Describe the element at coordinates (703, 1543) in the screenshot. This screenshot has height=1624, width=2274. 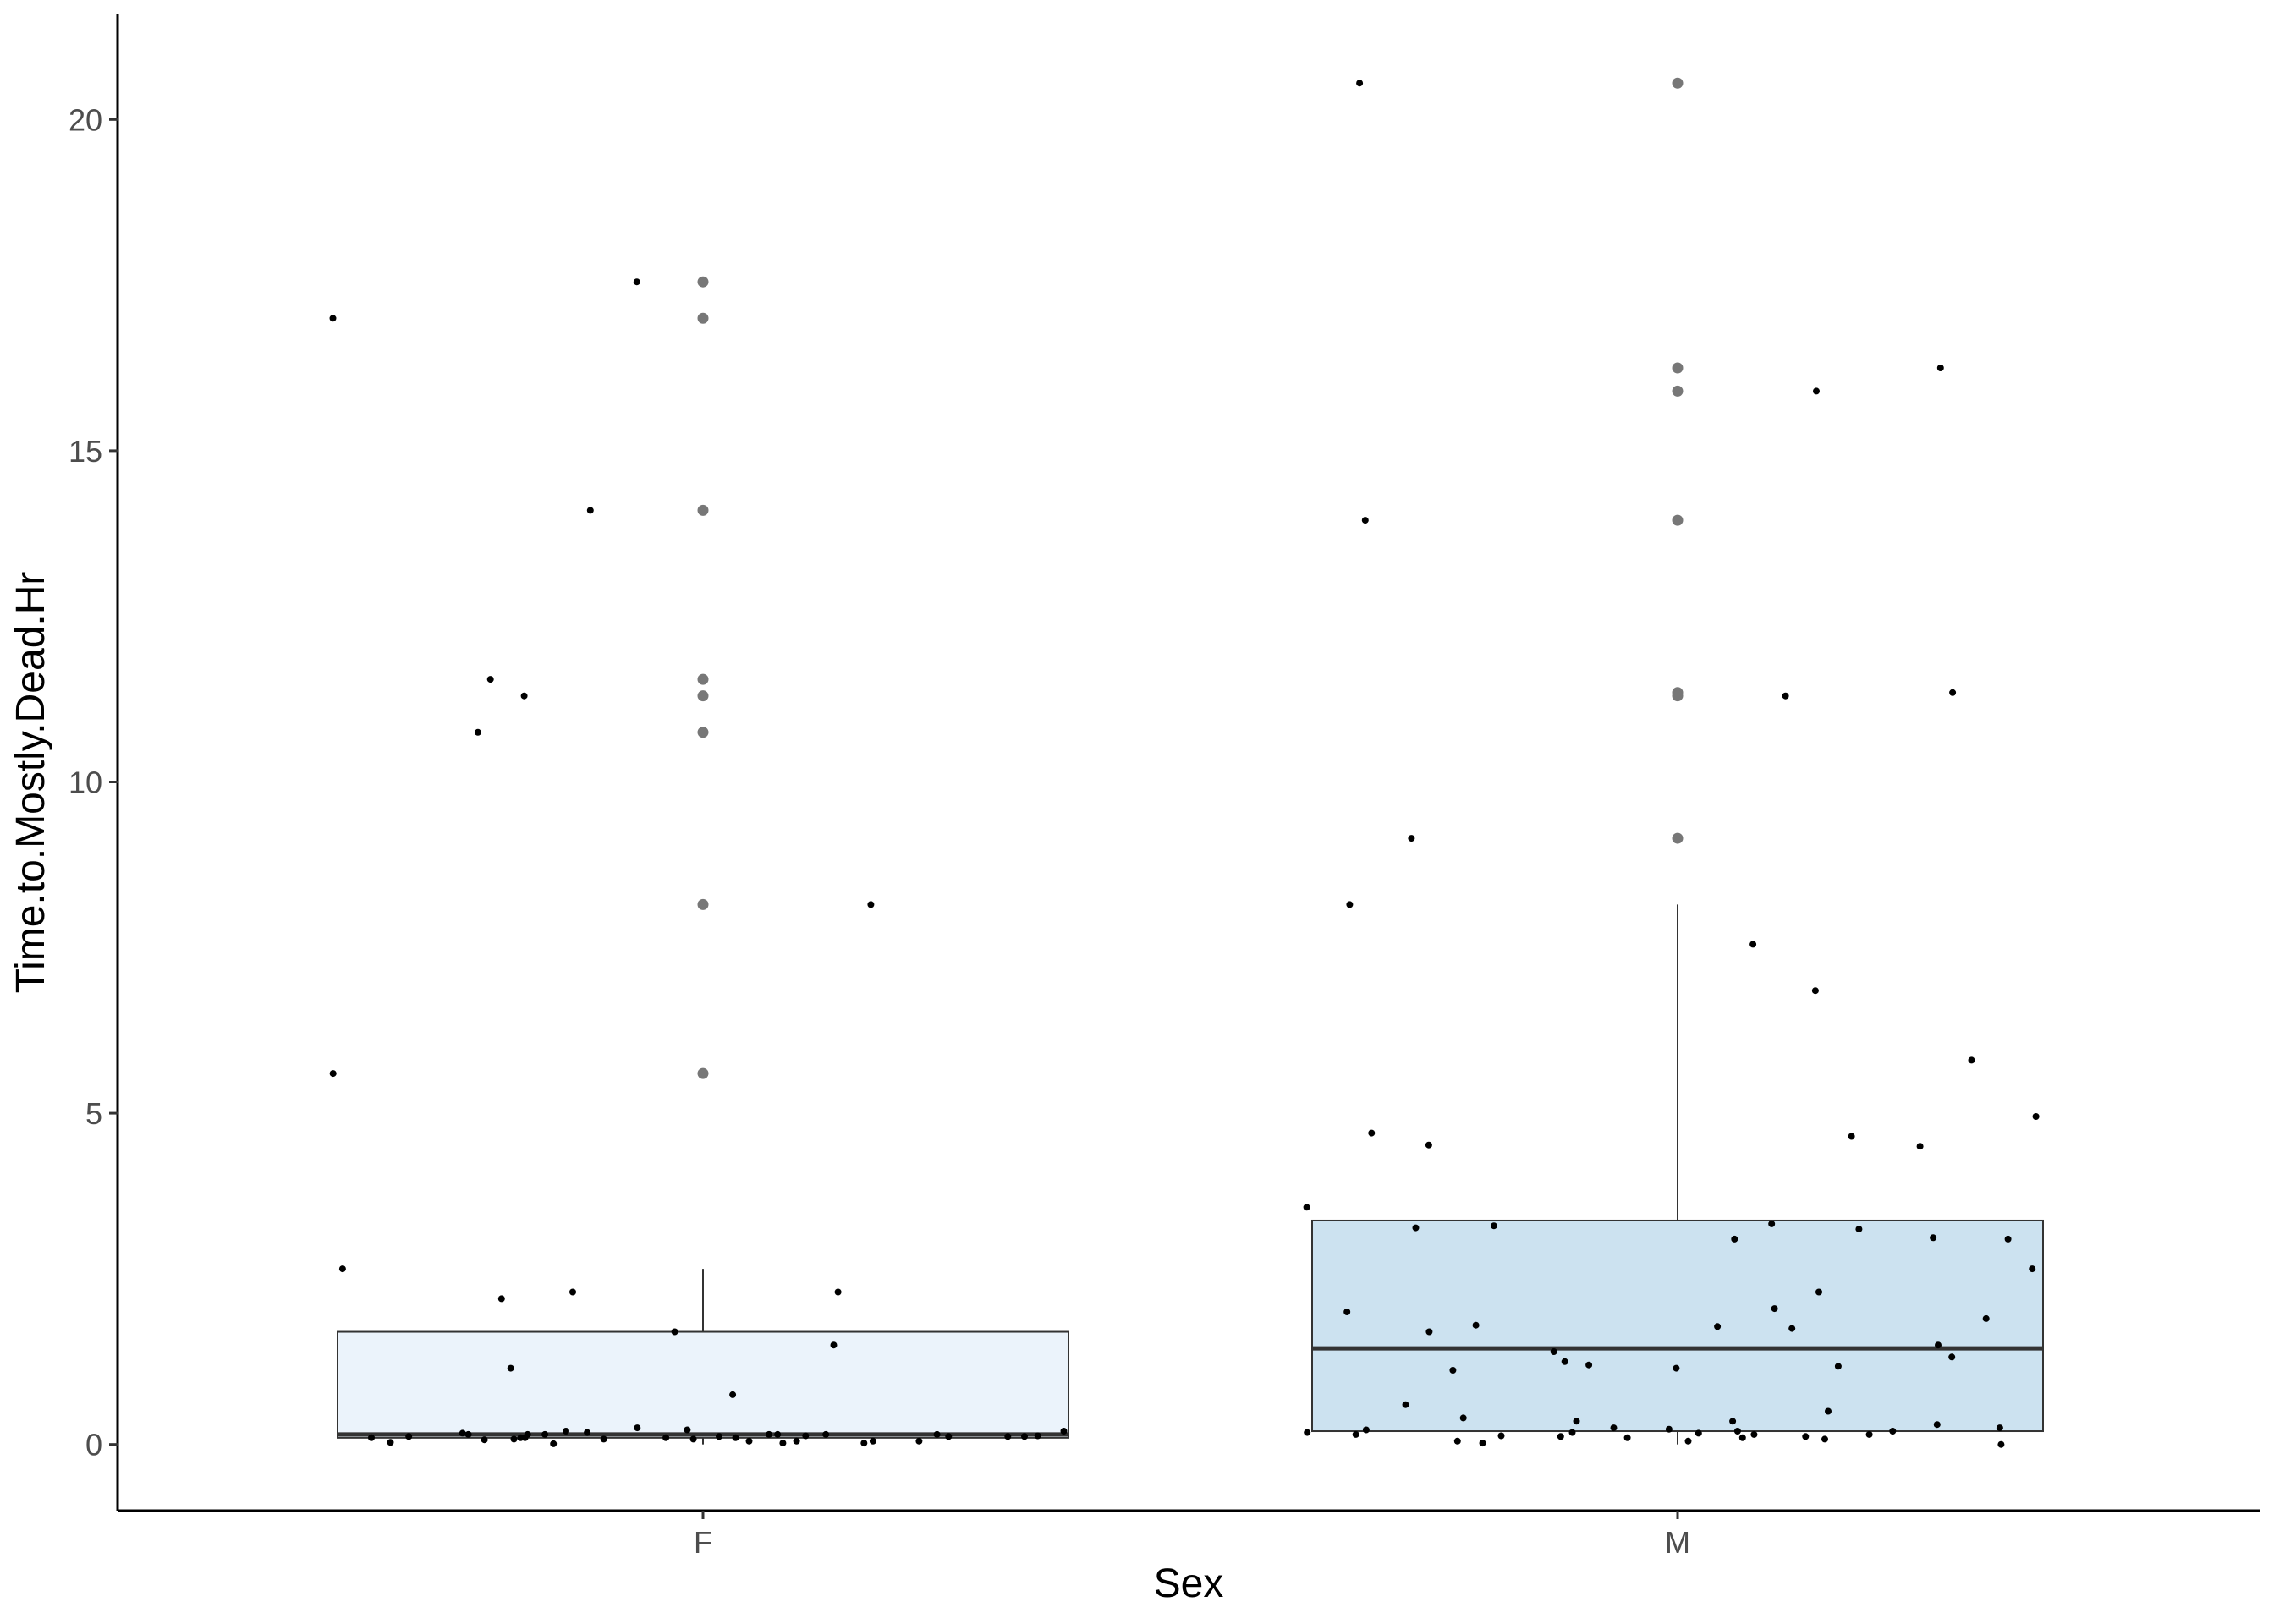
I see `x-tick-label-F: F` at that location.